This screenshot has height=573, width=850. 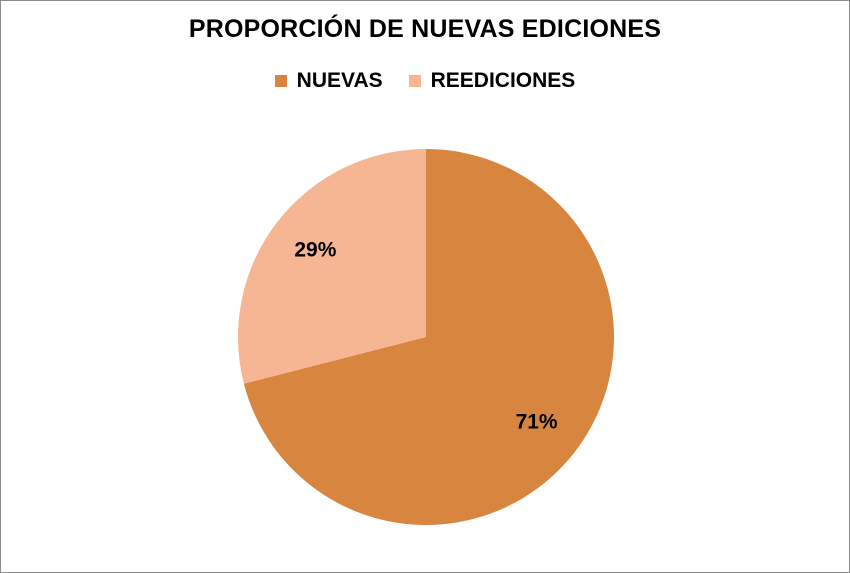 What do you see at coordinates (315, 250) in the screenshot?
I see `data-label-reediciones: 29%` at bounding box center [315, 250].